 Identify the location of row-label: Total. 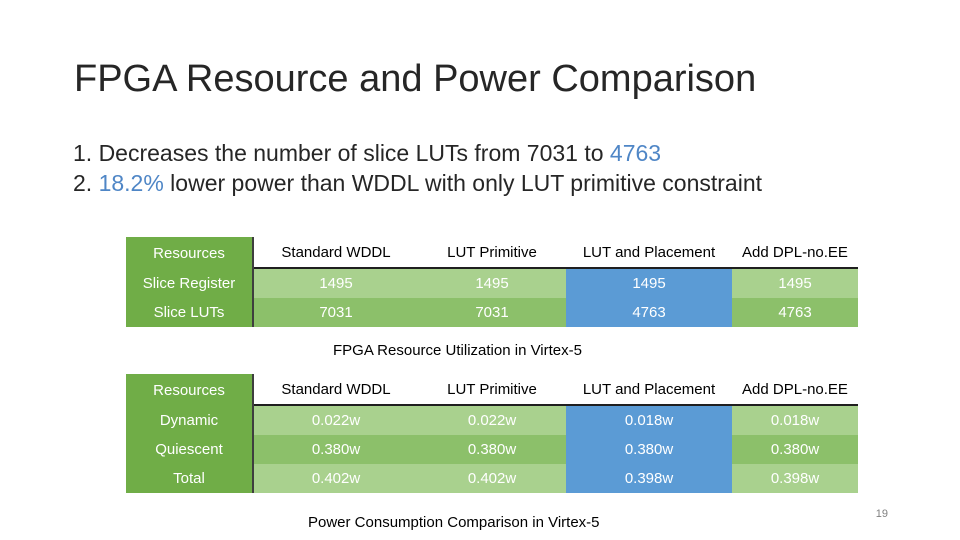
(190, 478).